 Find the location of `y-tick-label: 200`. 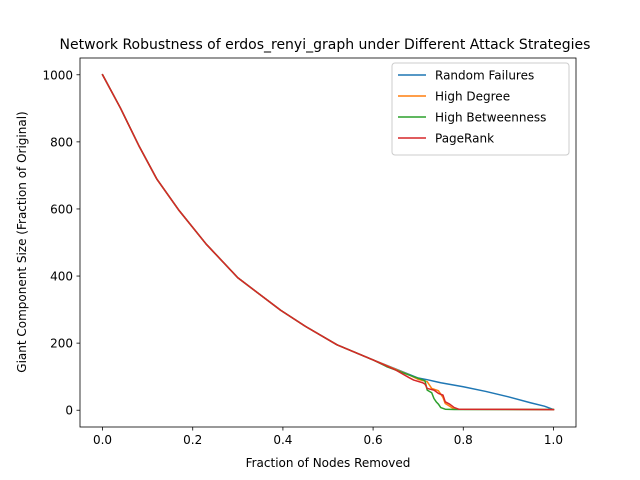

y-tick-label: 200 is located at coordinates (61, 344).